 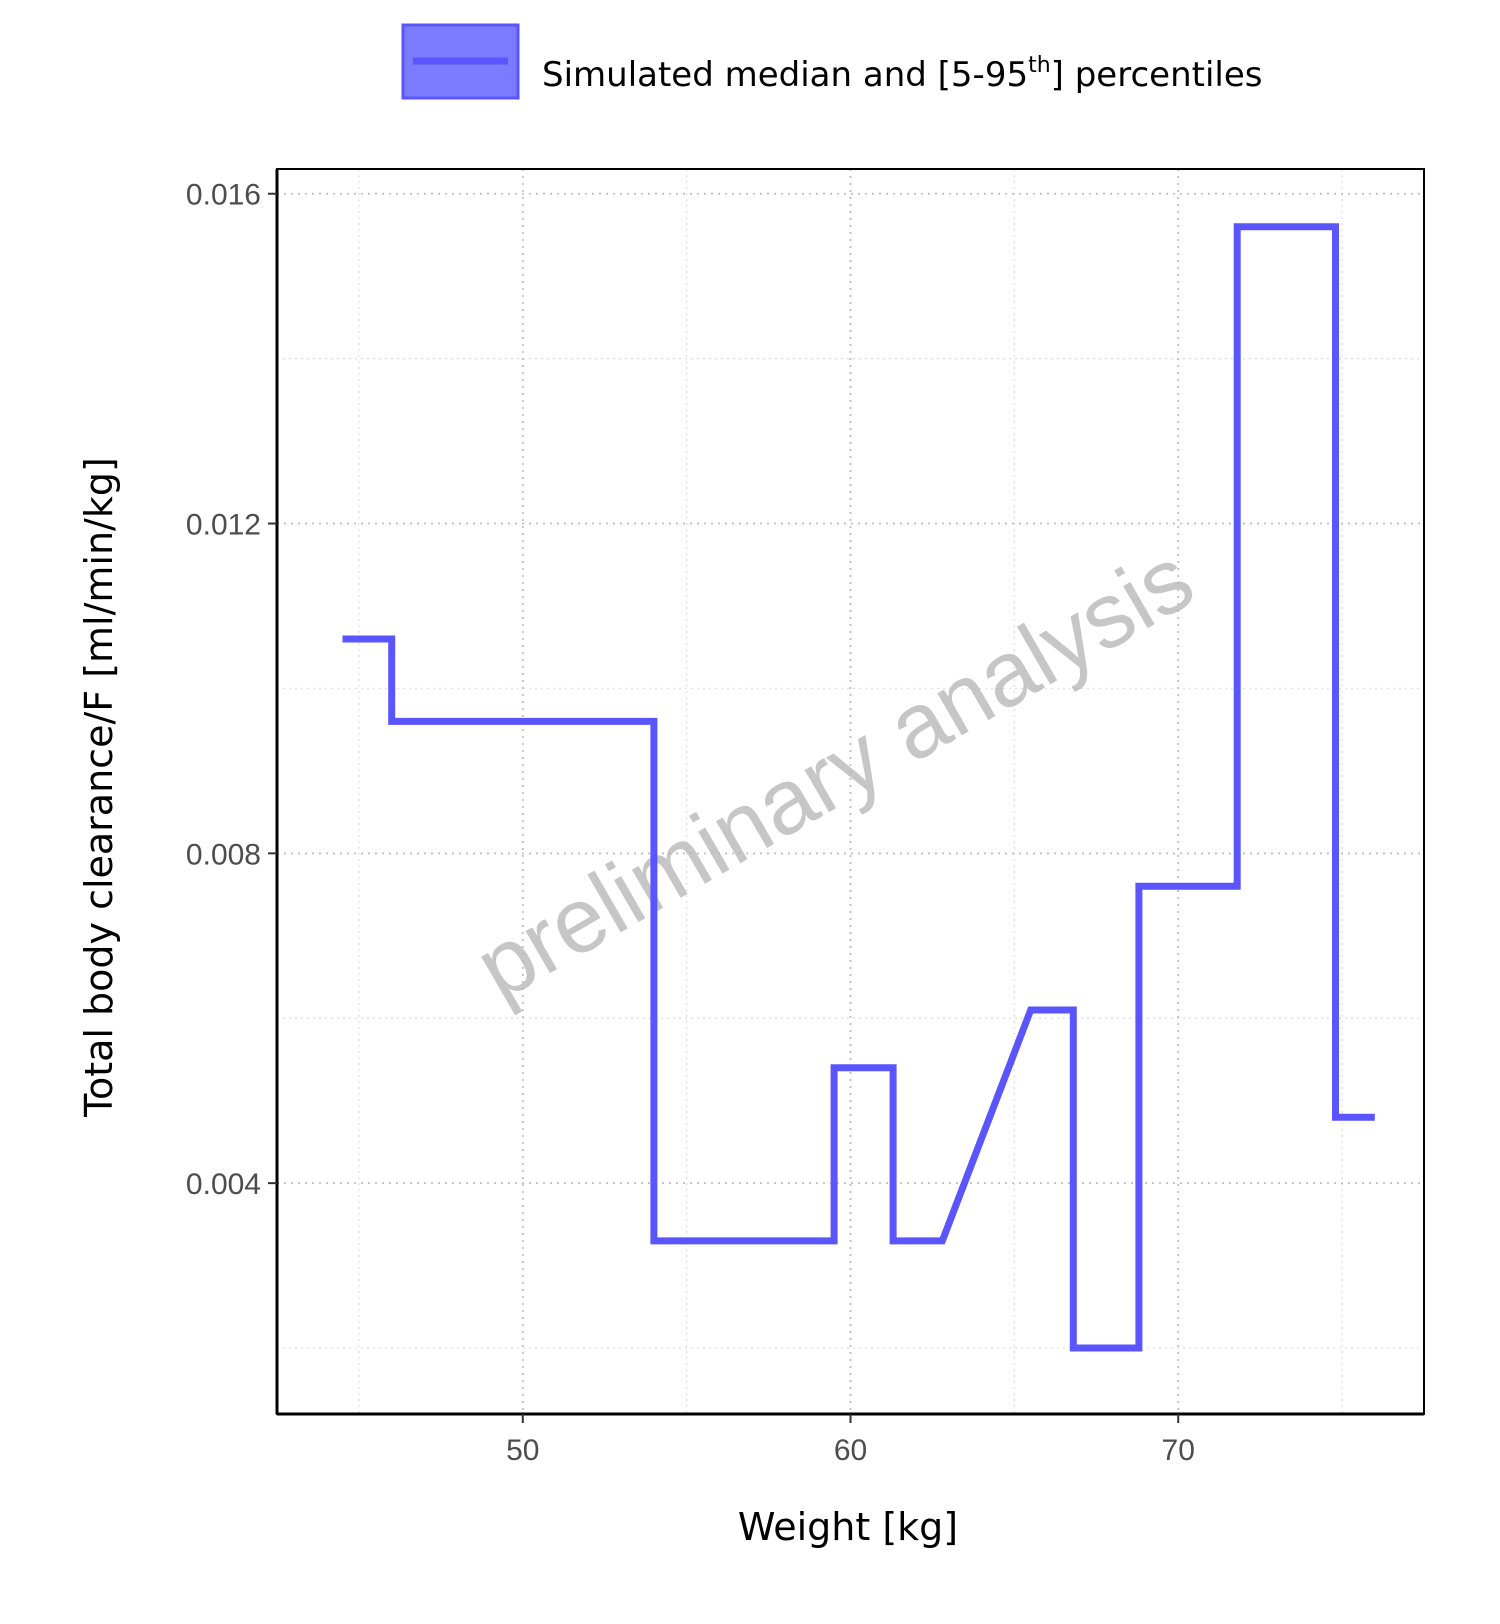 What do you see at coordinates (99, 787) in the screenshot?
I see `y-axis-title: Total body clearance/F [ml/min/kg]` at bounding box center [99, 787].